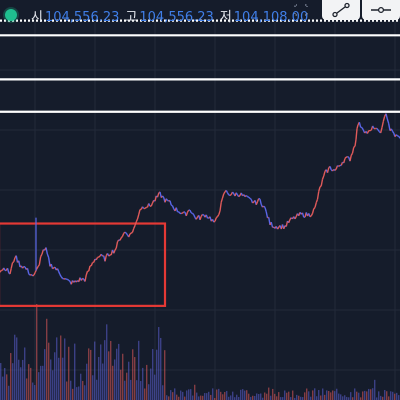 The height and width of the screenshot is (400, 400). I want to click on trend-line-tool-button, so click(341, 10).